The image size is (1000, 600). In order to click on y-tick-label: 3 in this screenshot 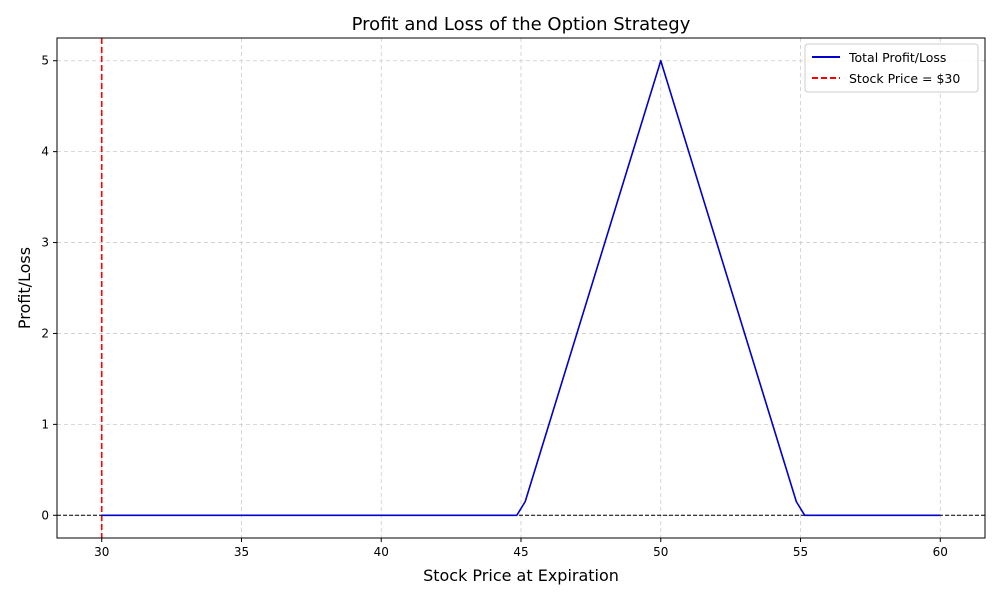, I will do `click(45, 243)`.